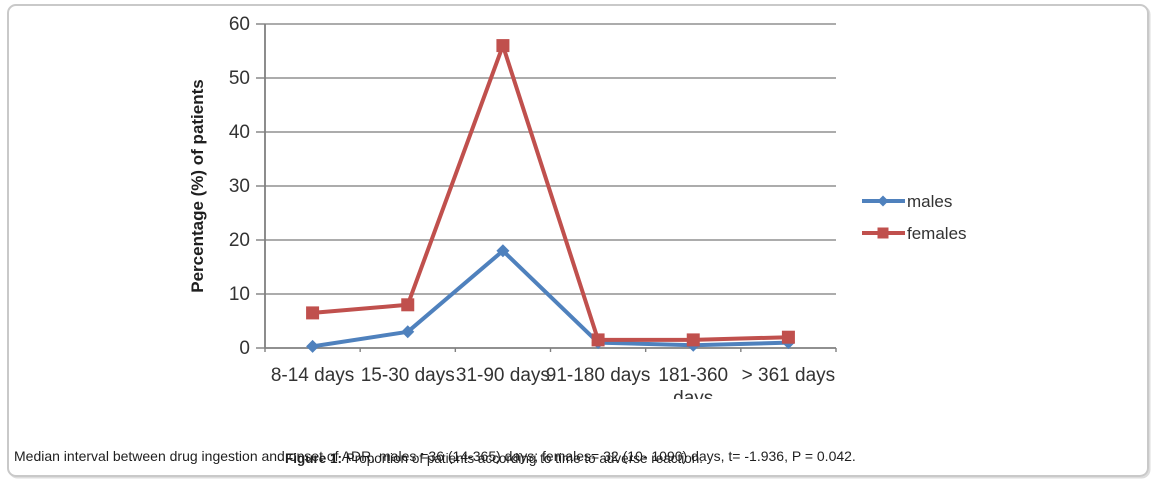 Image resolution: width=1155 pixels, height=486 pixels. What do you see at coordinates (929, 201) in the screenshot?
I see `legend-males-label: males` at bounding box center [929, 201].